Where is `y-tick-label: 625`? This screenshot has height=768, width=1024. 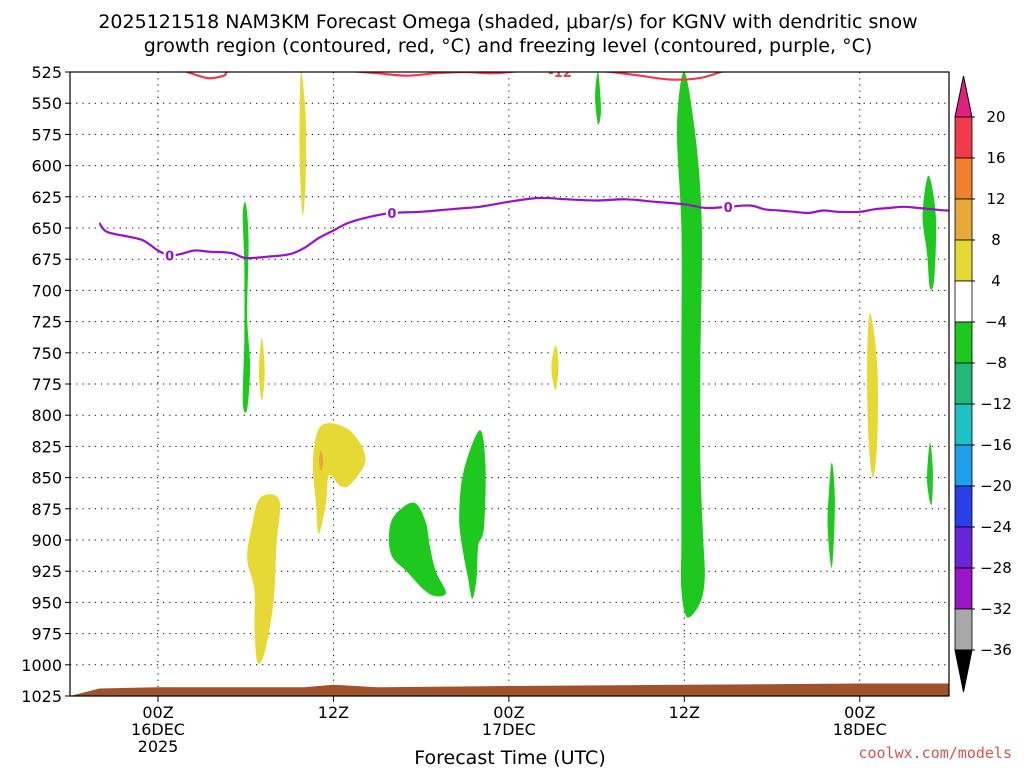
y-tick-label: 625 is located at coordinates (46, 197).